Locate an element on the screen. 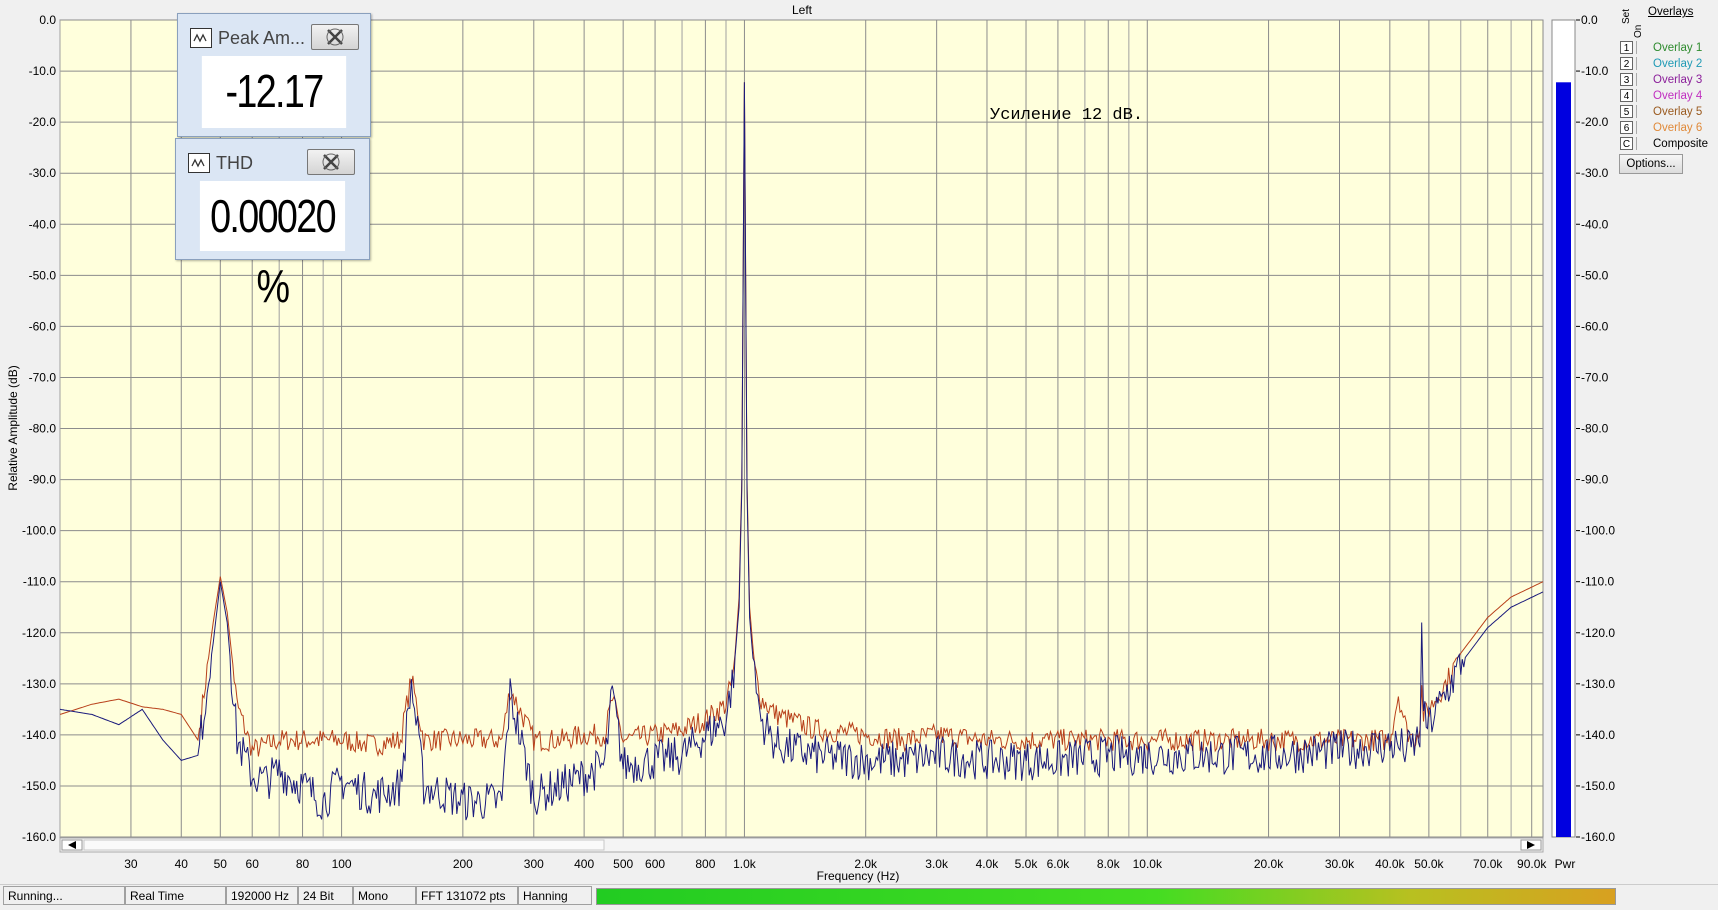  overlay-label: Overlay 5 is located at coordinates (1678, 112).